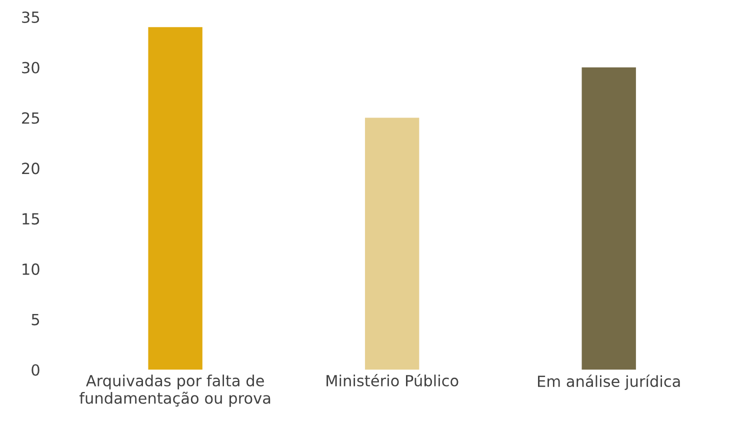 The width and height of the screenshot is (754, 425). What do you see at coordinates (31, 168) in the screenshot?
I see `y-tick-label: 20` at bounding box center [31, 168].